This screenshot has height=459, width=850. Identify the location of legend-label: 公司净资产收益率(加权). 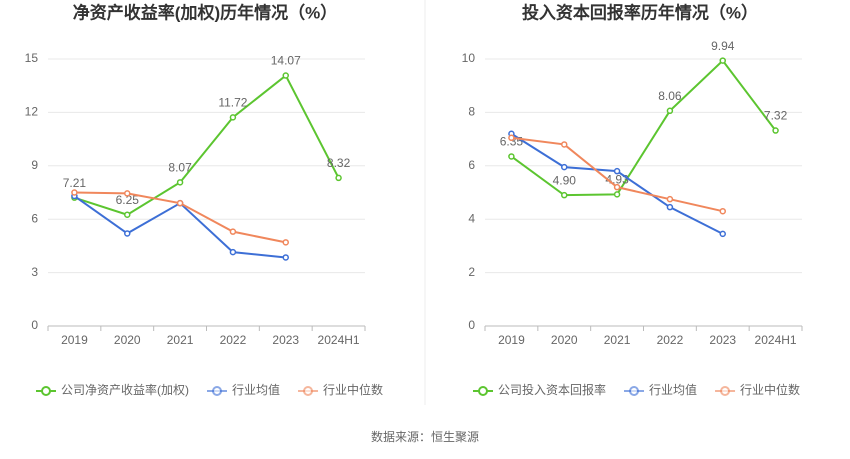
(125, 389).